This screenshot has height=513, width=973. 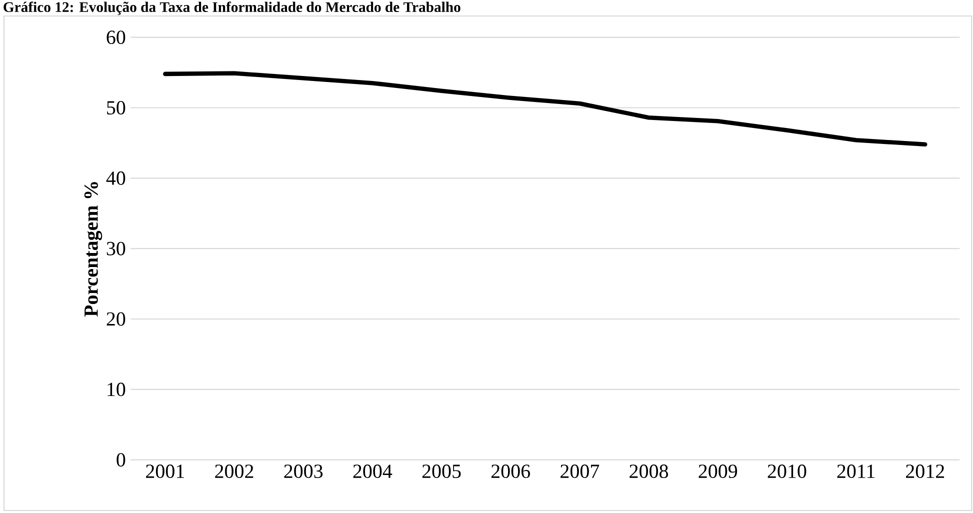 What do you see at coordinates (510, 471) in the screenshot?
I see `x-tick-label: 2006` at bounding box center [510, 471].